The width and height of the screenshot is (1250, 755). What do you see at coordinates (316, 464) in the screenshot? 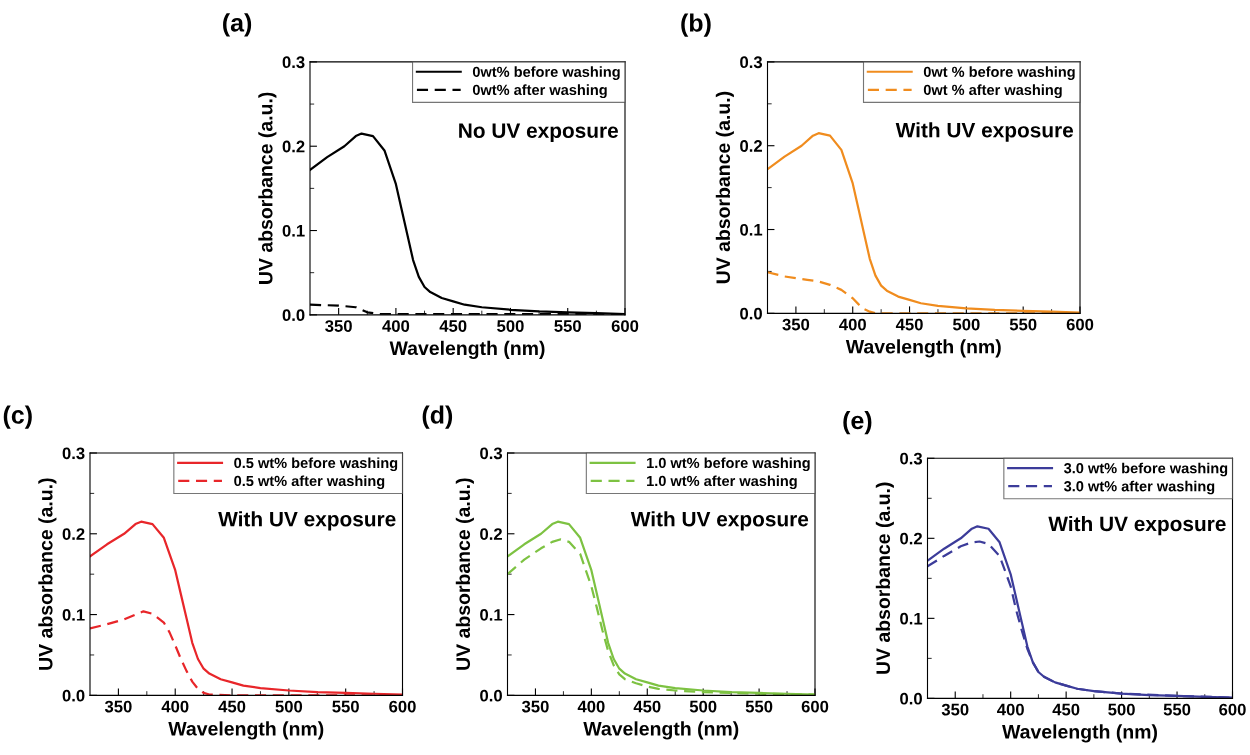
I see `legend-label: 0.5 wt% before washing` at bounding box center [316, 464].